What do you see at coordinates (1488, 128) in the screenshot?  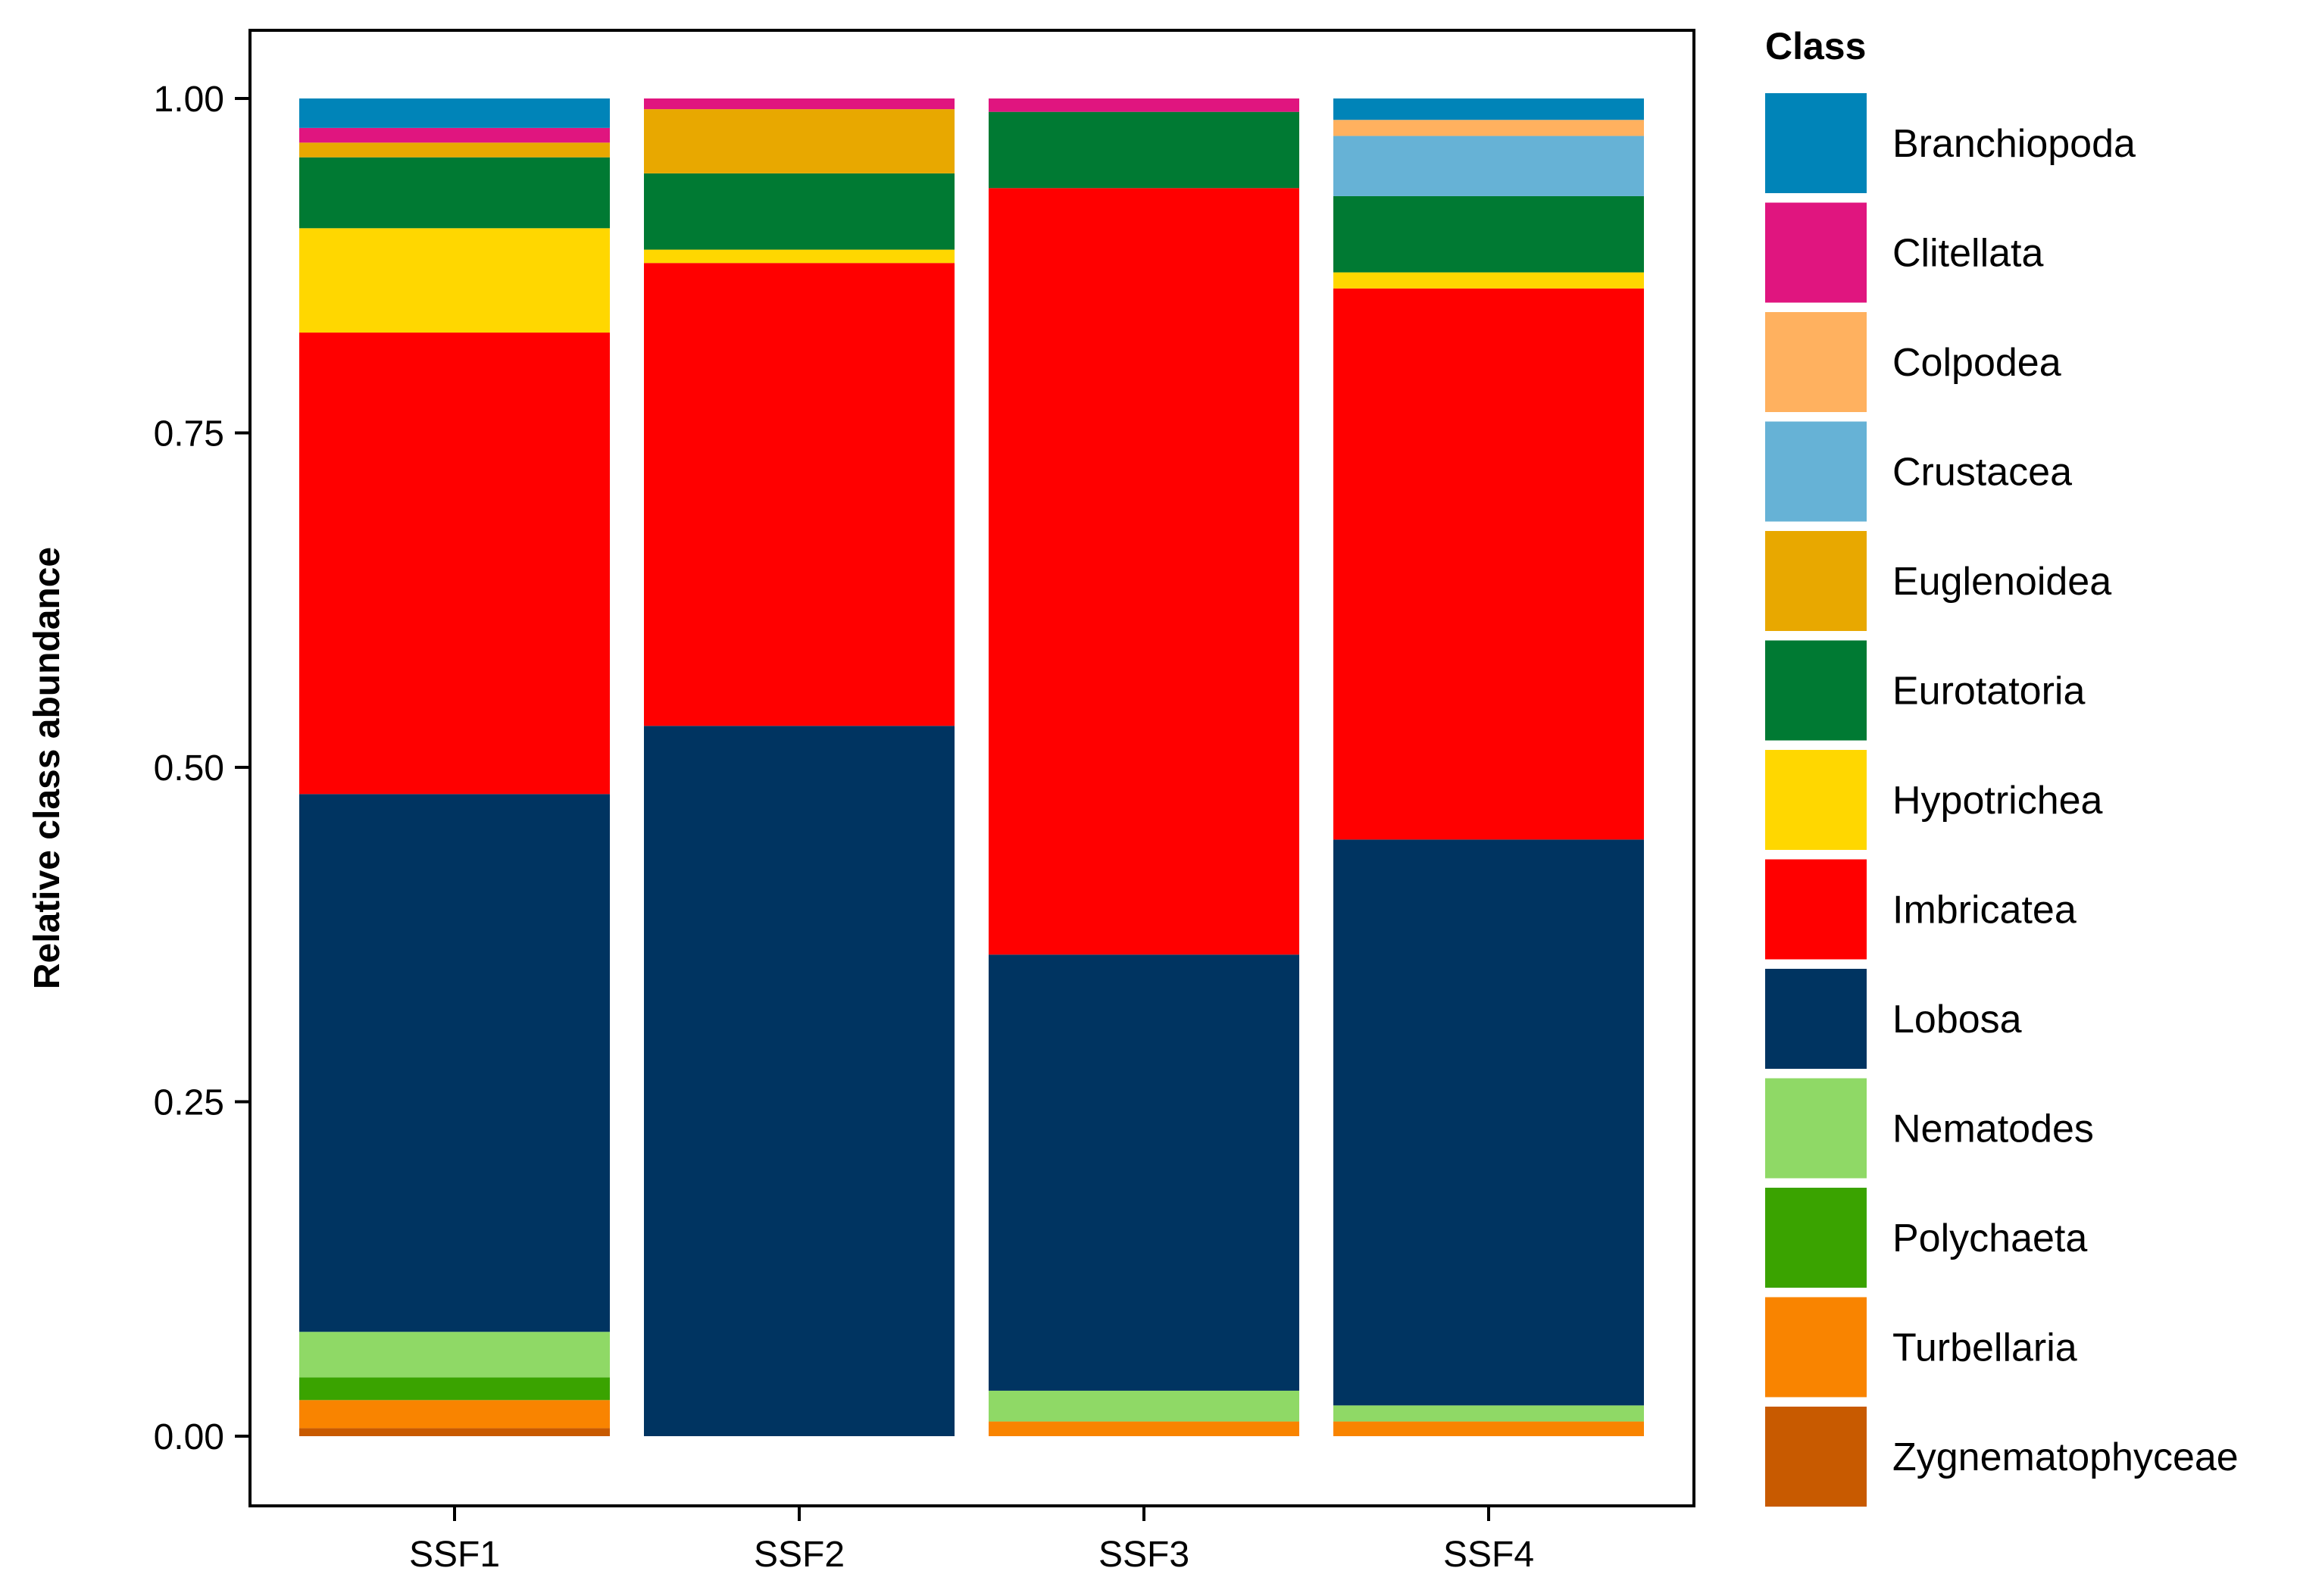 I see `bar-segment-ssf4-colpodea` at bounding box center [1488, 128].